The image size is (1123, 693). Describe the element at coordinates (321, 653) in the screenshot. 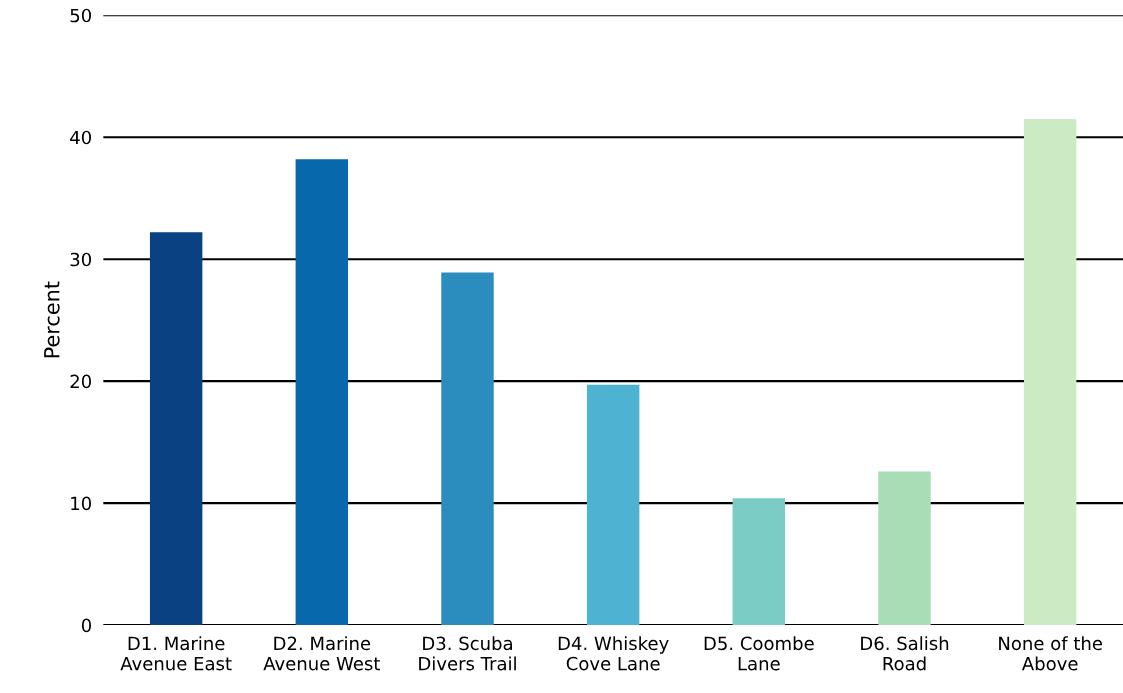

I see `x-tick-label: D2. Marine Avenue West` at that location.